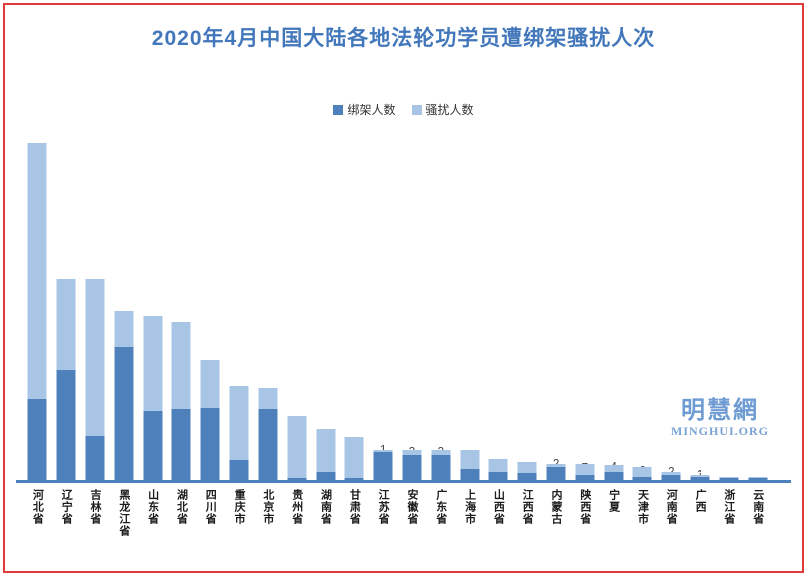 Image resolution: width=807 pixels, height=576 pixels. I want to click on bar-slot: 5343, so click(181, 310).